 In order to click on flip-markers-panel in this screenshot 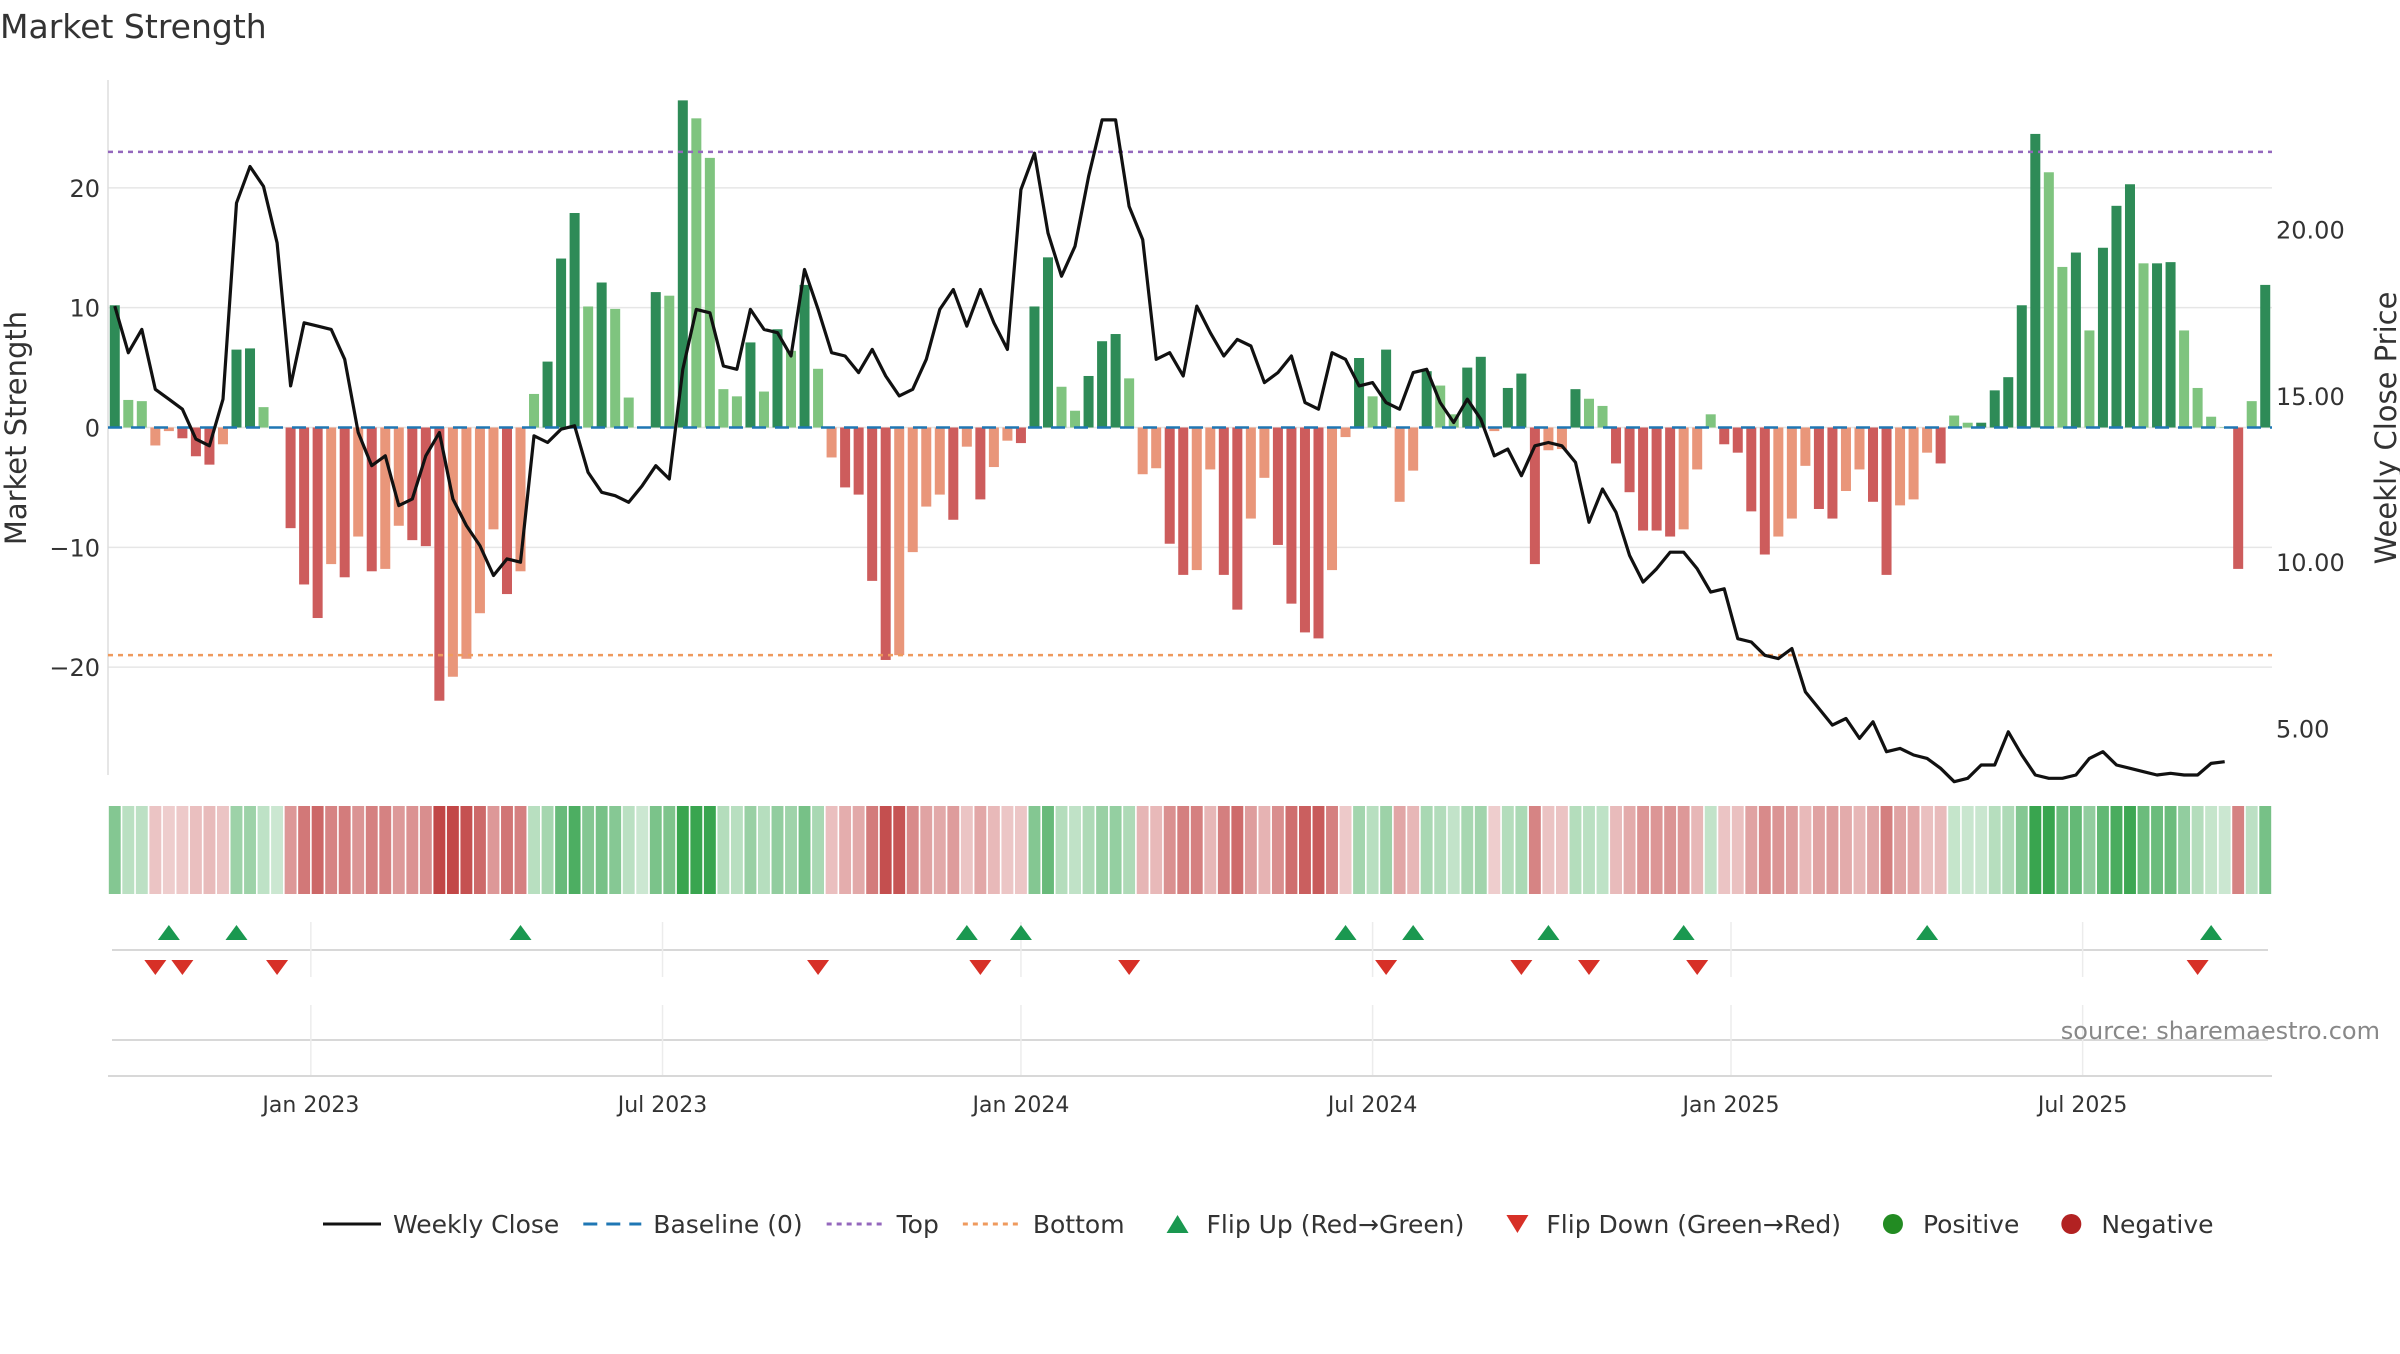, I will do `click(1190, 949)`.